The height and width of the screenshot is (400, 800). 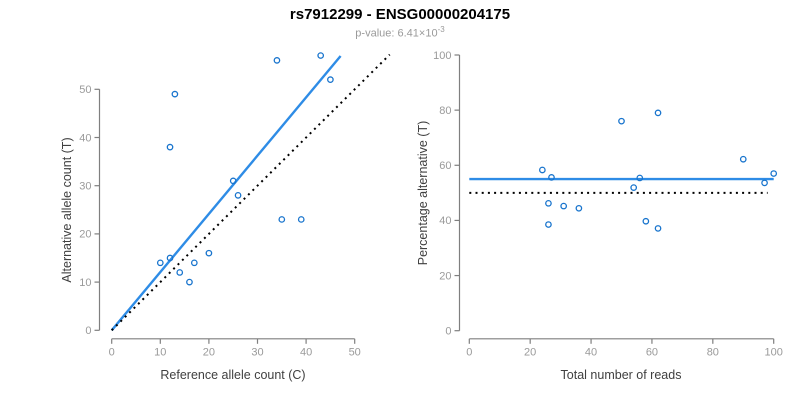 What do you see at coordinates (713, 352) in the screenshot?
I see `x-tick-label: 80` at bounding box center [713, 352].